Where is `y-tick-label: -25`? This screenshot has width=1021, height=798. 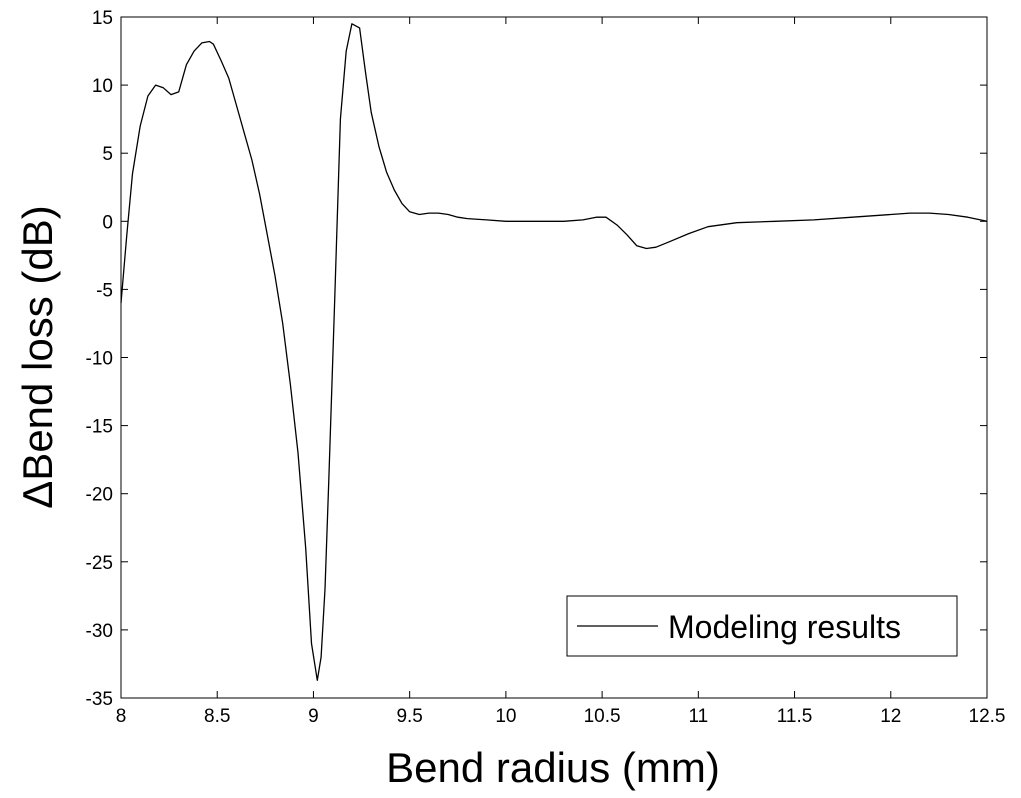
y-tick-label: -25 is located at coordinates (99, 563).